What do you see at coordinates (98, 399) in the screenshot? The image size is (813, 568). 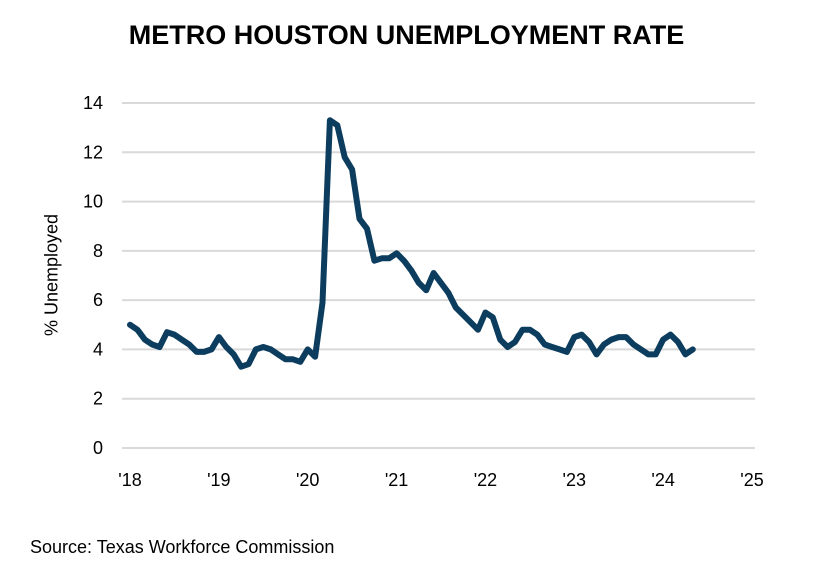 I see `y-tick-label: 2` at bounding box center [98, 399].